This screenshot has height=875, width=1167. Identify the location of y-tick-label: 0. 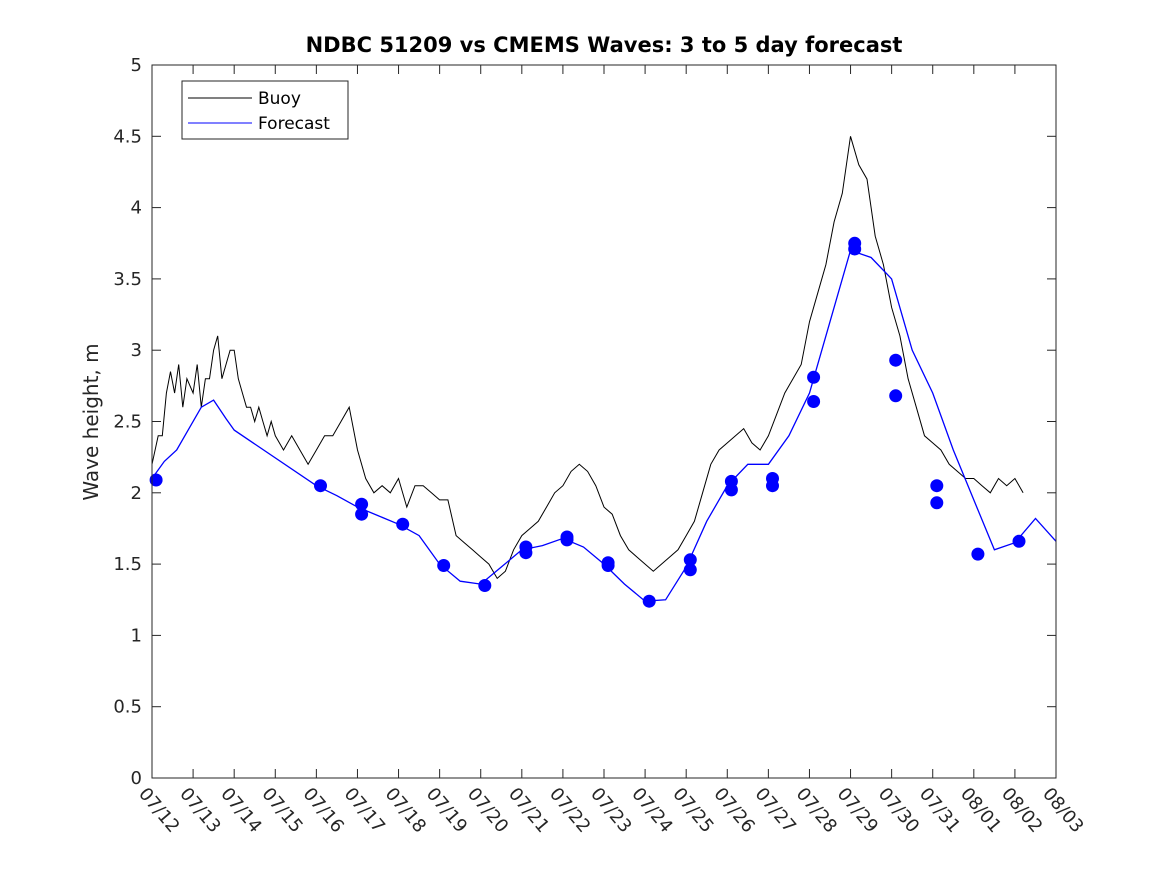
(136, 778).